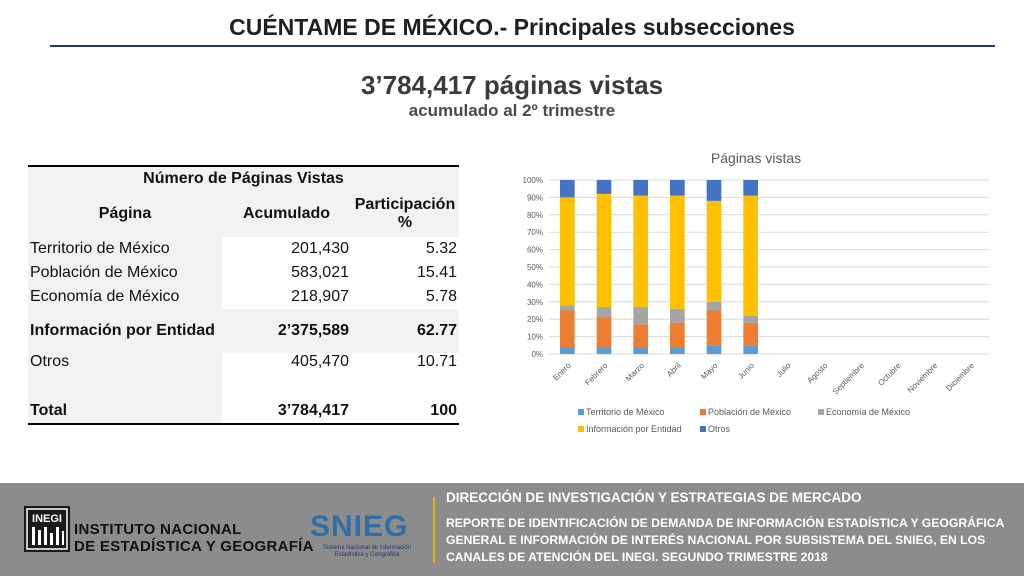 This screenshot has height=576, width=1024. I want to click on inegi-logo-icon: INEGI, so click(47, 529).